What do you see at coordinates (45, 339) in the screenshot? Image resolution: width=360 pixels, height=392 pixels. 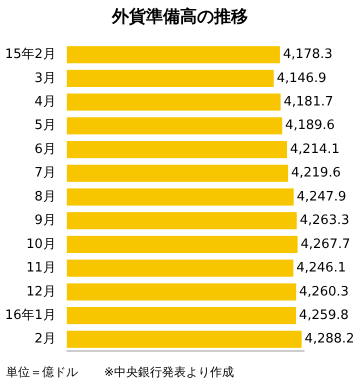 I see `y-tick-label: 2月` at bounding box center [45, 339].